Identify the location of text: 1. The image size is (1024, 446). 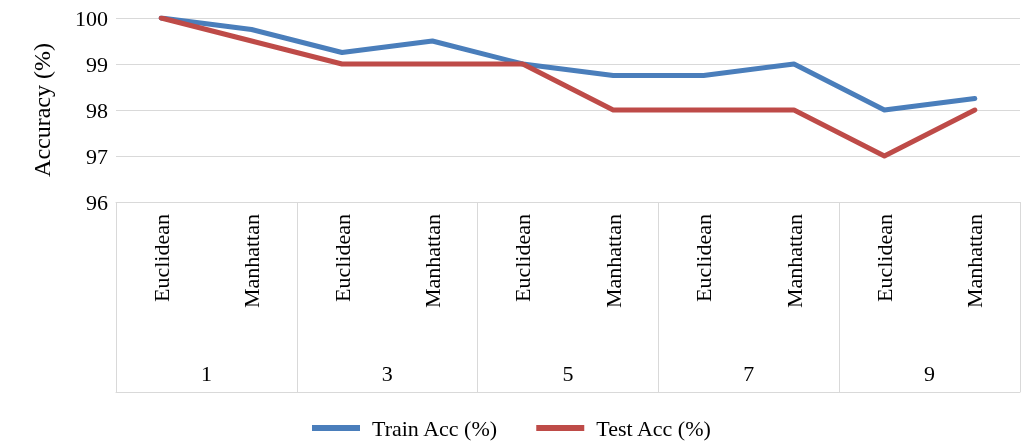
(206, 373).